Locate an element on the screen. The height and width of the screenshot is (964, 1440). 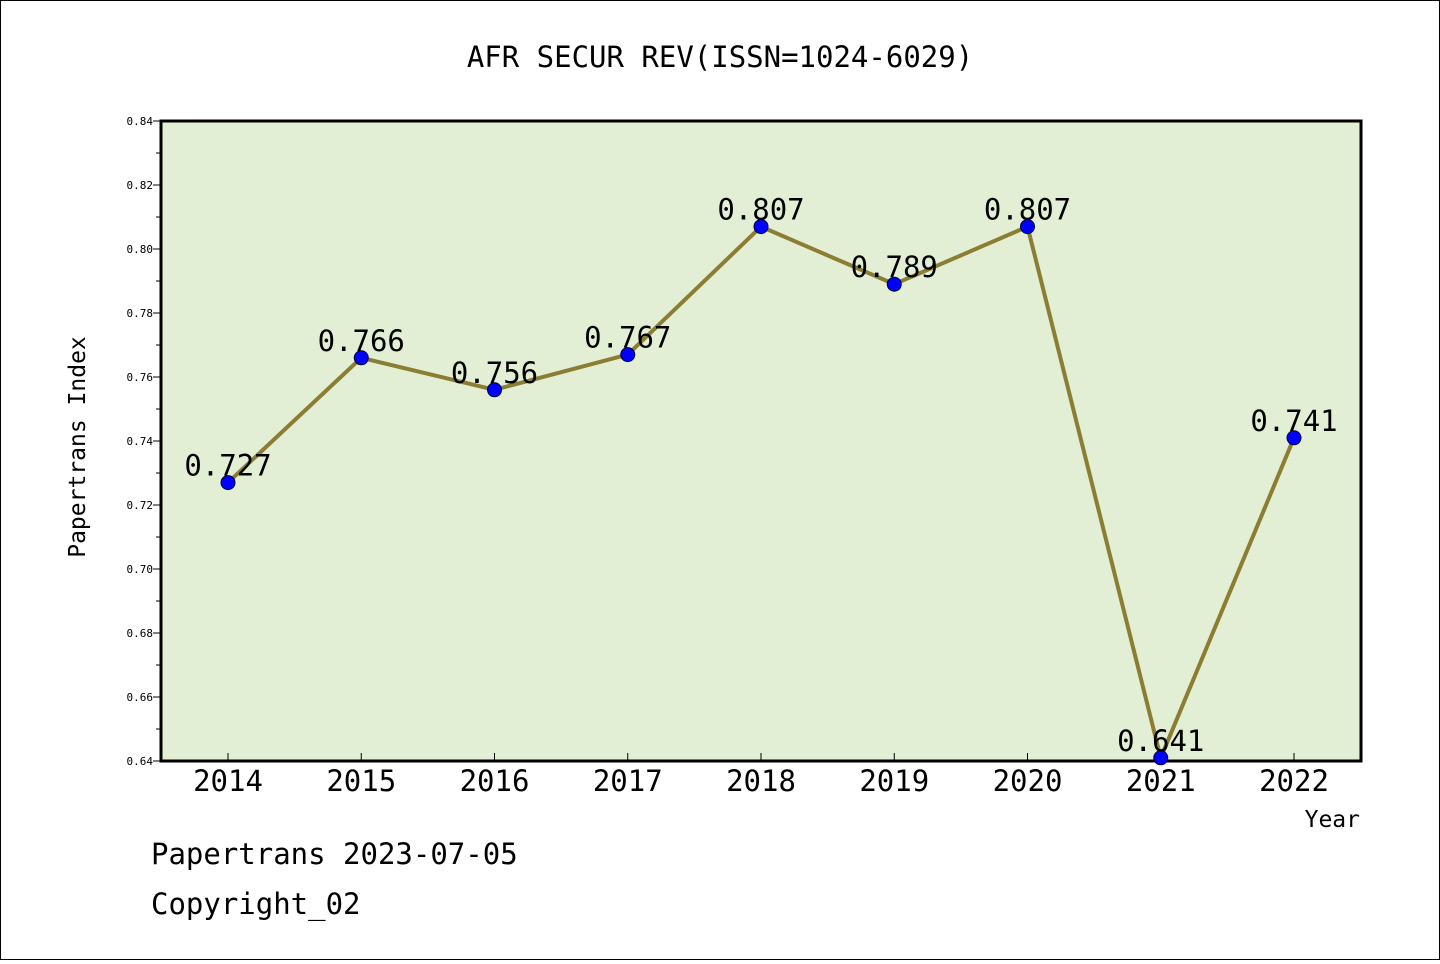
data-label: 0.789 is located at coordinates (894, 267).